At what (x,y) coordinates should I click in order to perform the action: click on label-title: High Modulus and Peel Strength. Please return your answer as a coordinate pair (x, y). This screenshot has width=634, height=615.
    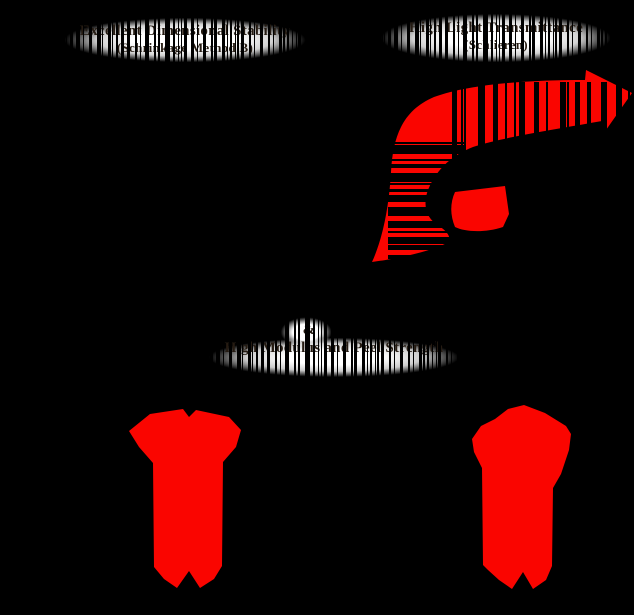
    Looking at the image, I should click on (334, 348).